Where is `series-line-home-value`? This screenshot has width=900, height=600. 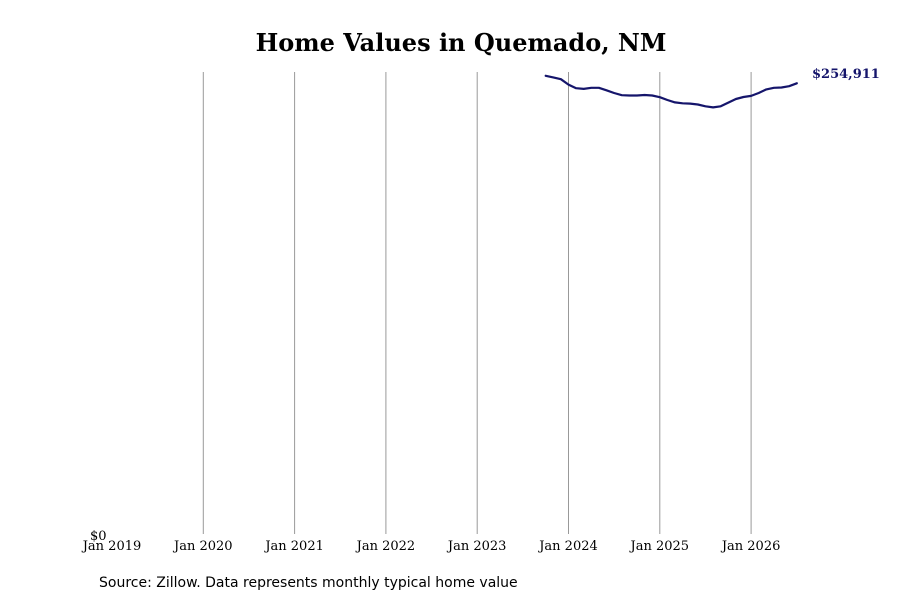
series-line-home-value is located at coordinates (671, 91).